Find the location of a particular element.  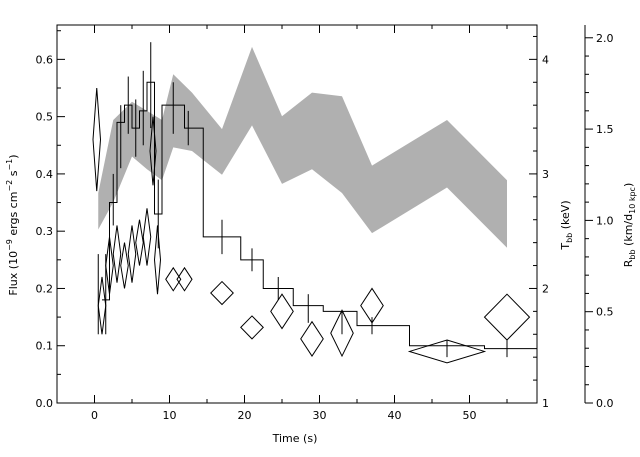

y-left-tick-label: 0.1 is located at coordinates (45, 346).